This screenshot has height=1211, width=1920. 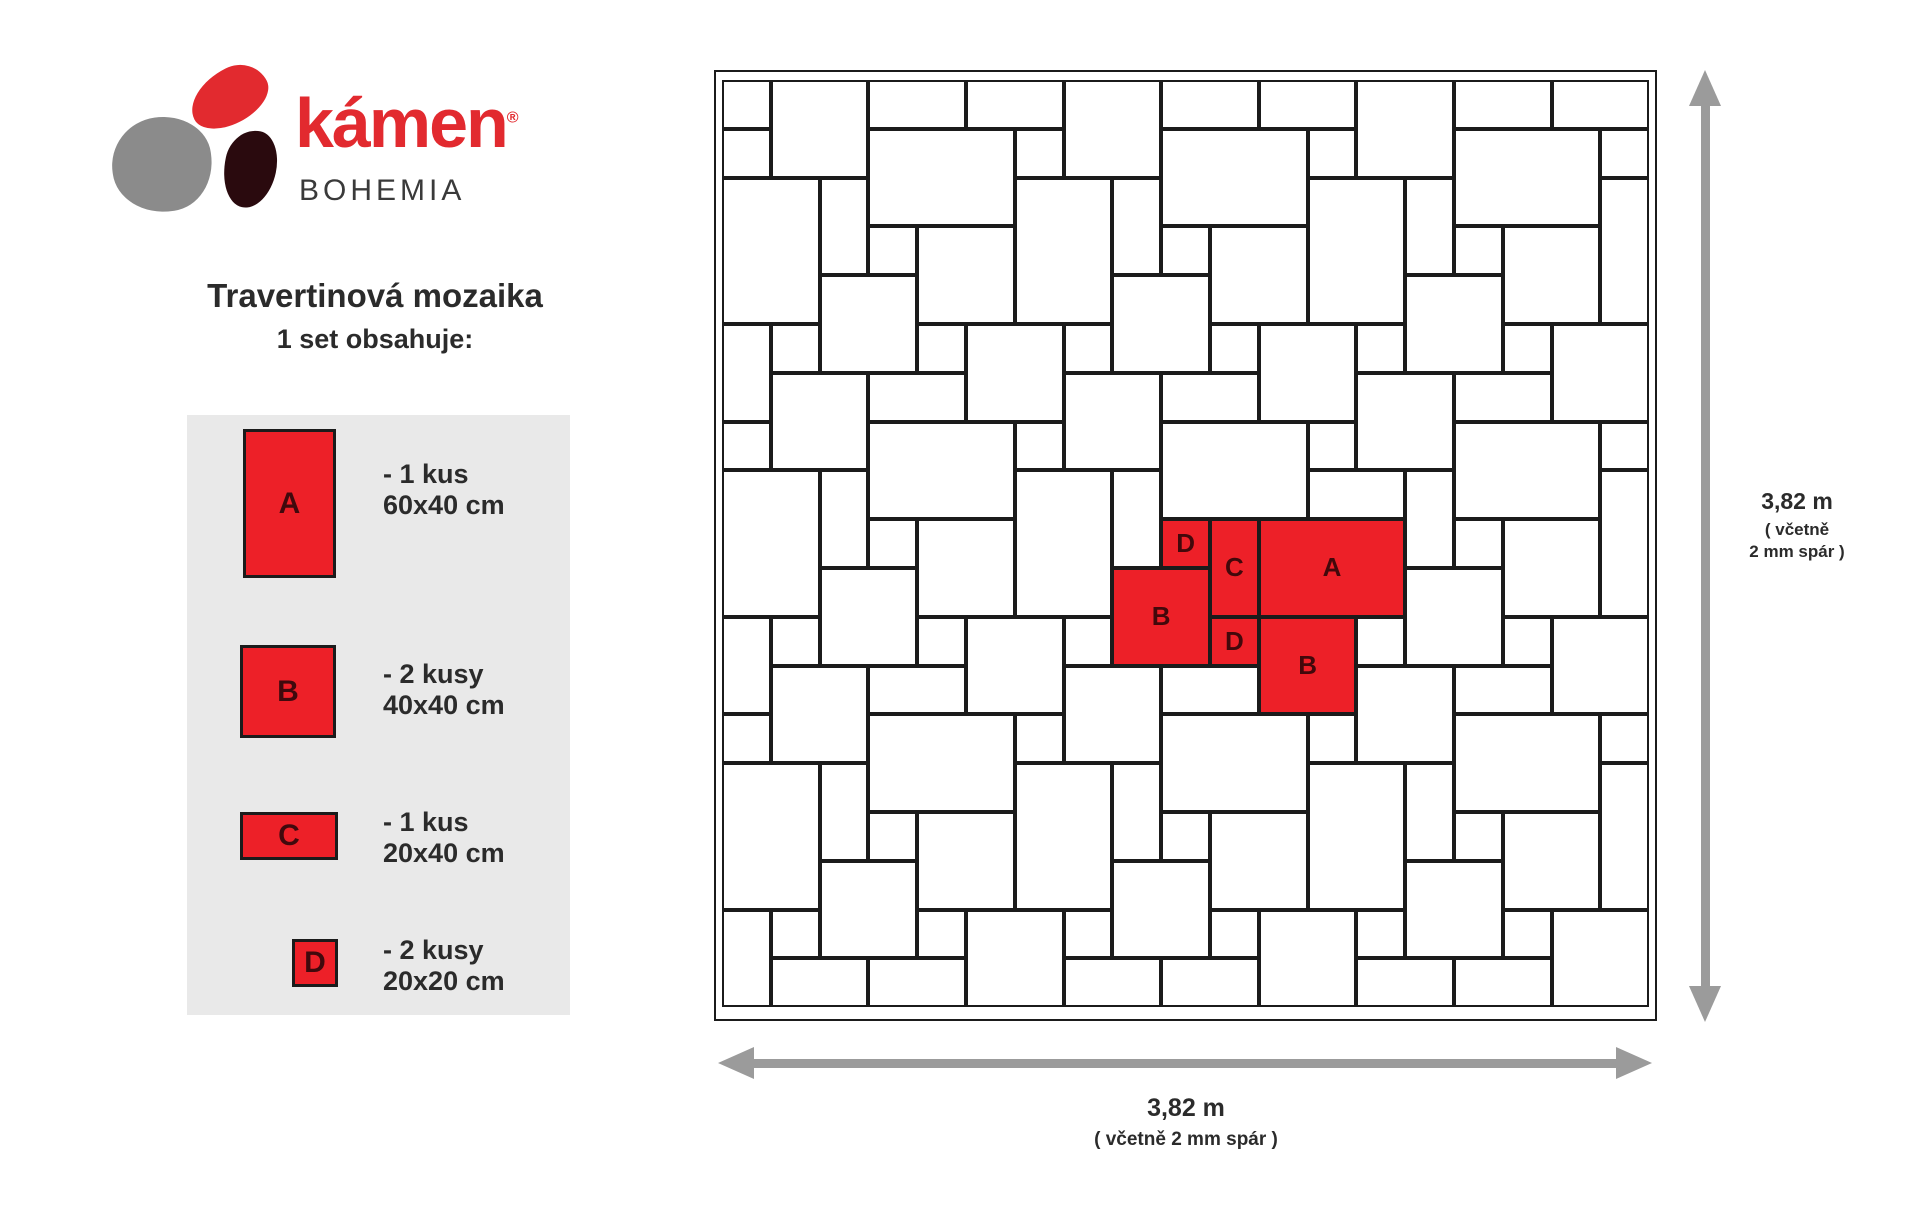 I want to click on legend-swatch-a: A, so click(x=289, y=503).